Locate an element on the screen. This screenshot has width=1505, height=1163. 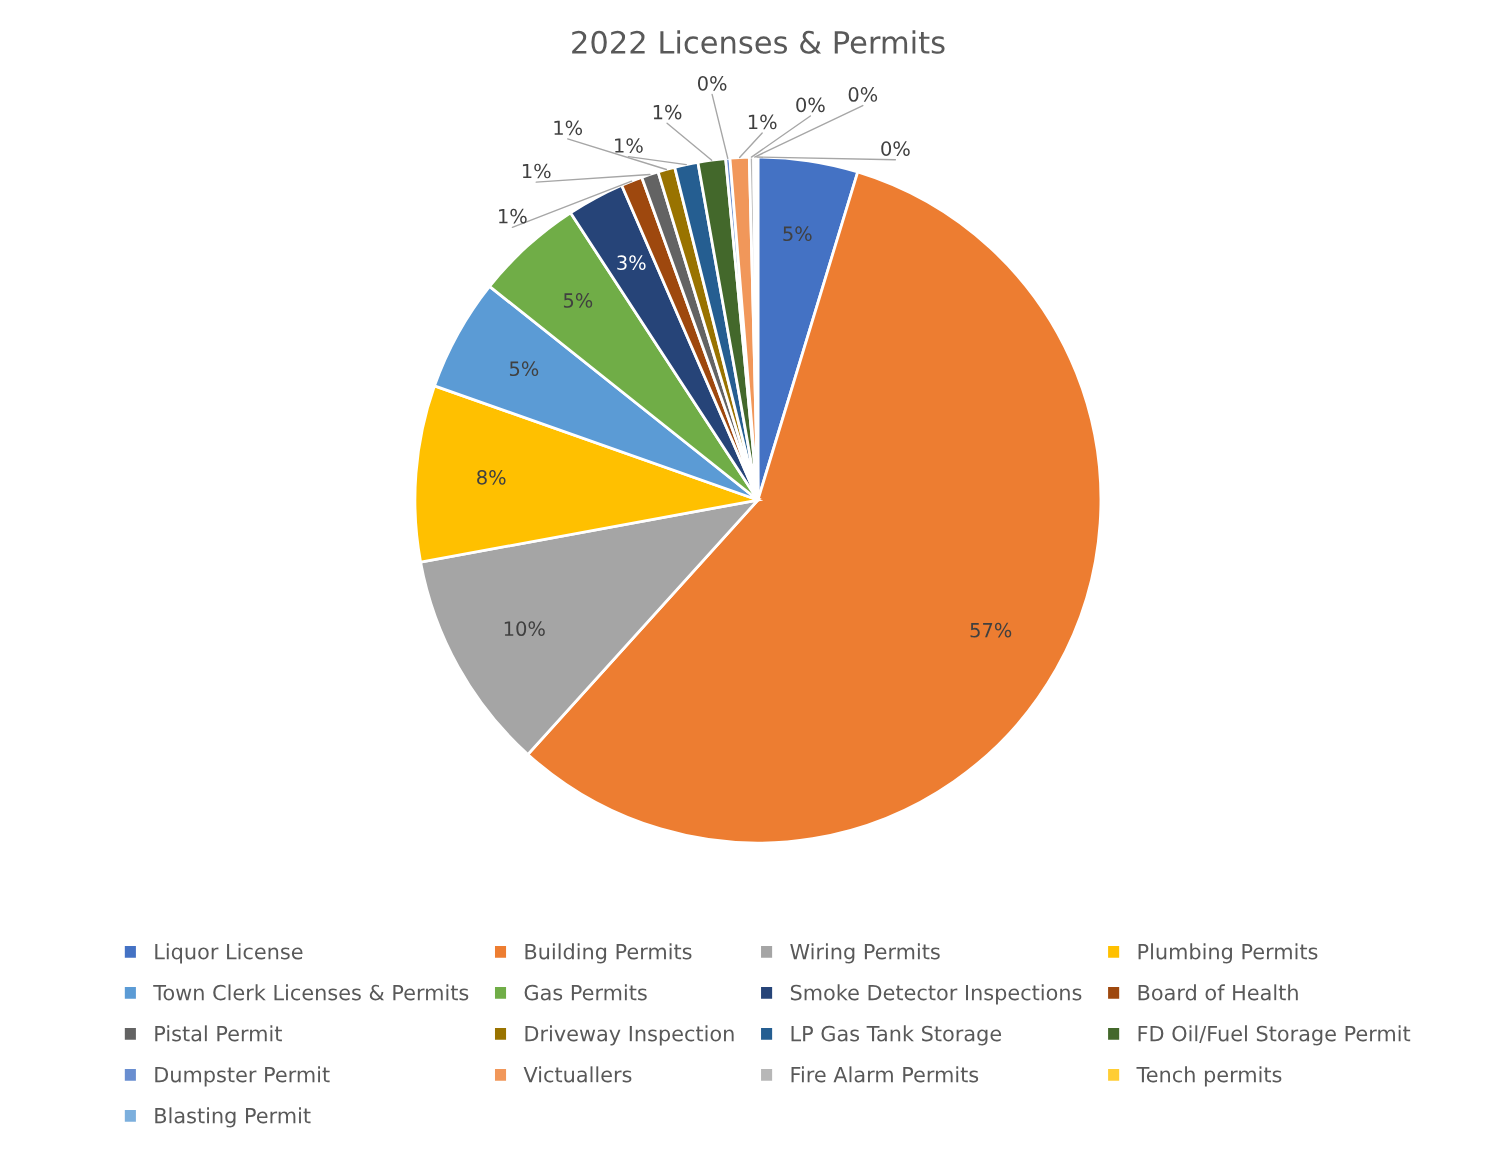
legend-label: Driveway Inspection is located at coordinates (629, 1035).